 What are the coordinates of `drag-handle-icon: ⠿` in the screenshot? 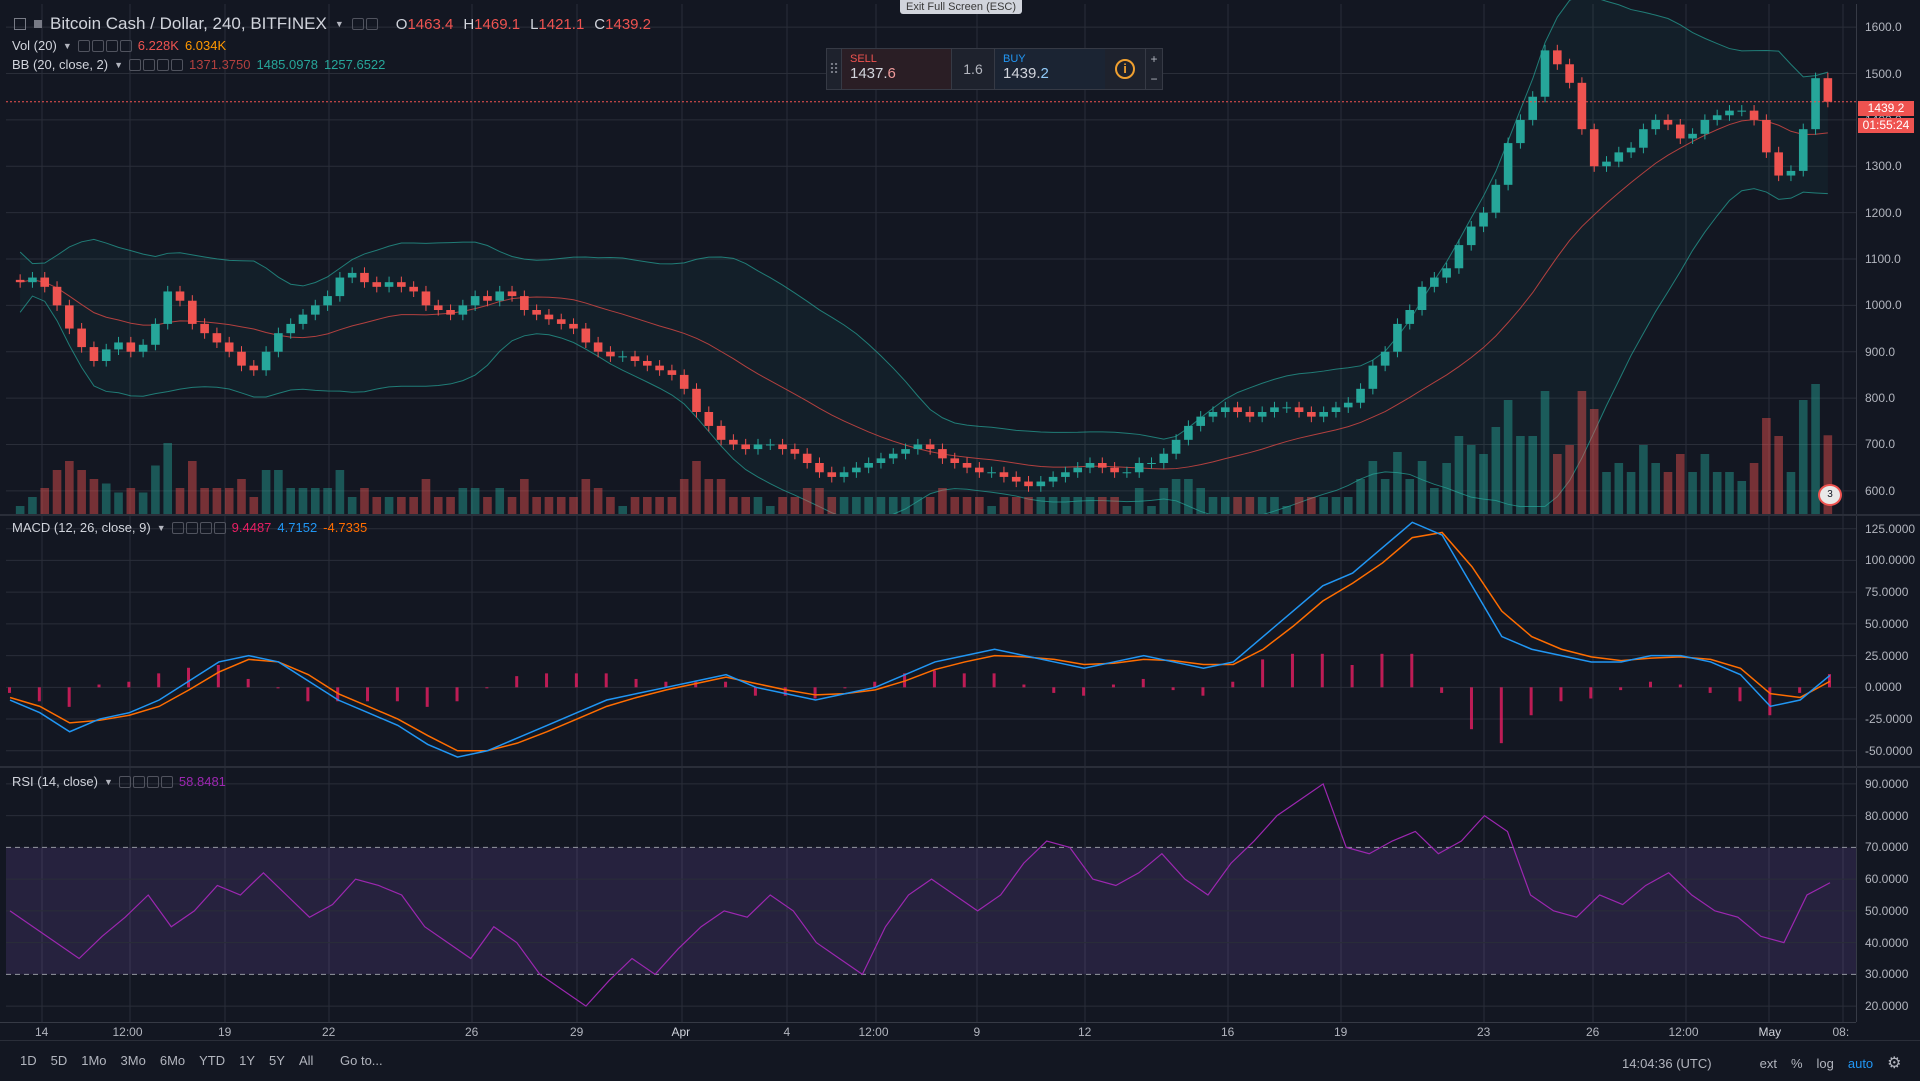 It's located at (834, 68).